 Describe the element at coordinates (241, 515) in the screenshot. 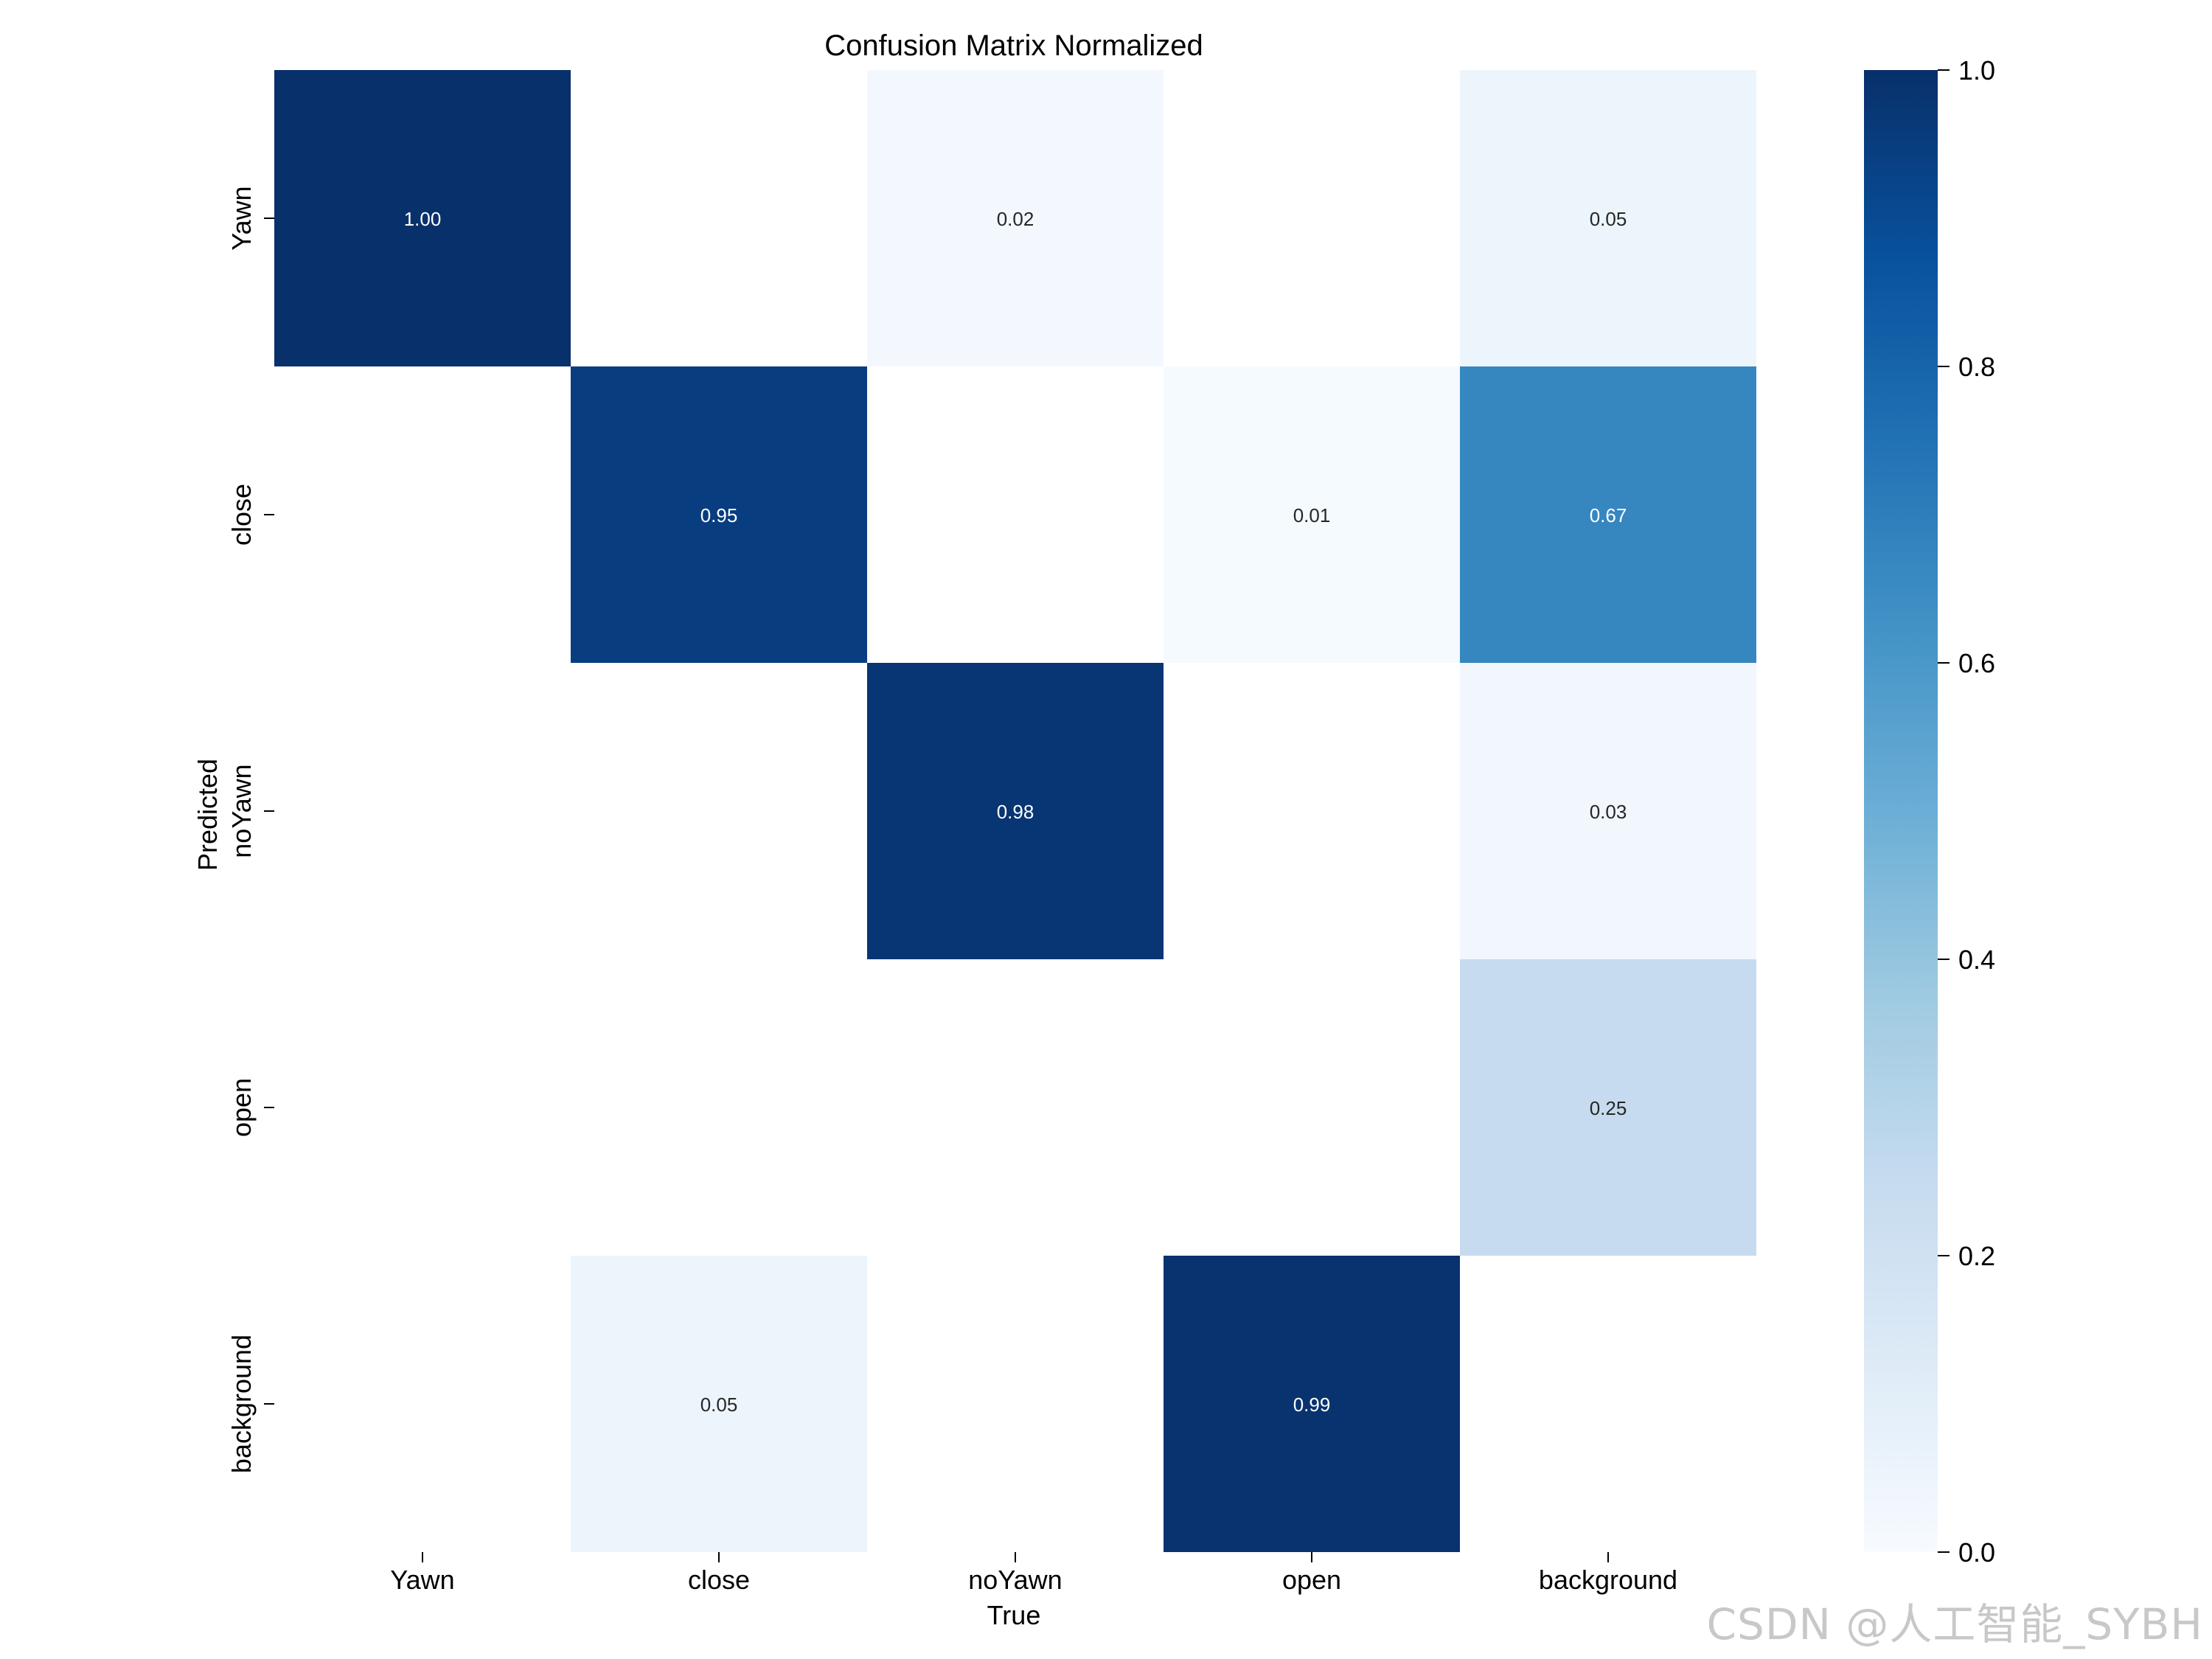

I see `y-tick-label: close` at that location.